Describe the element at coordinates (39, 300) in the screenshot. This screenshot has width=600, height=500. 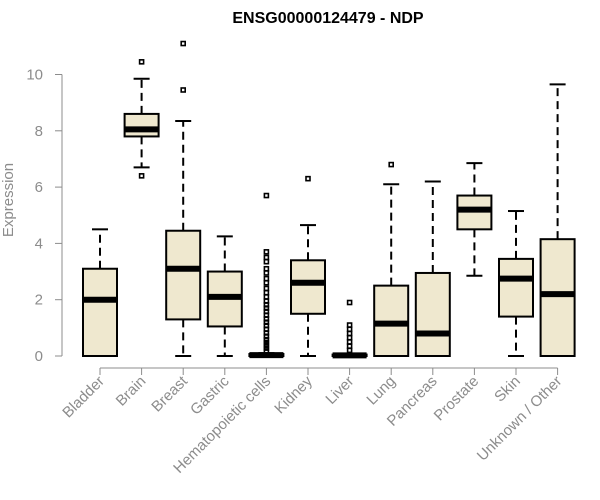
I see `y-tick-label: 2` at that location.